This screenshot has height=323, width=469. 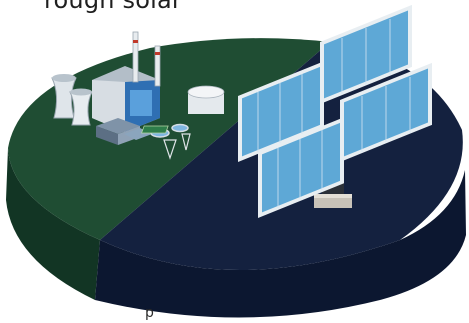 I want to click on bottom-text-fragment: p, so click(x=149, y=313).